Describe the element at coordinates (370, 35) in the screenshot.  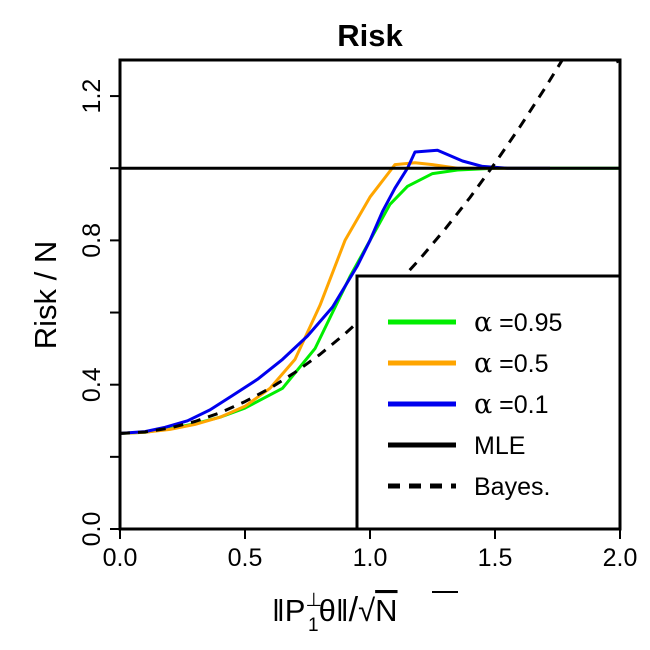
I see `chart-title: Risk` at that location.